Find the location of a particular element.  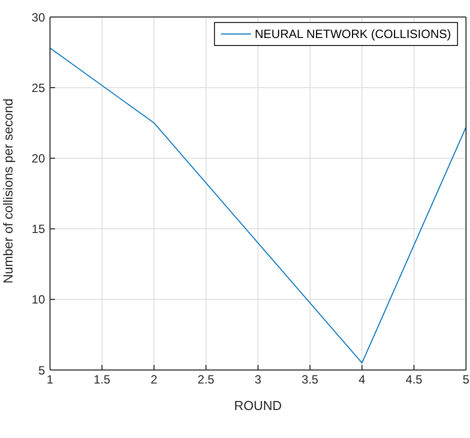

x-tick-label: 1 is located at coordinates (50, 379).